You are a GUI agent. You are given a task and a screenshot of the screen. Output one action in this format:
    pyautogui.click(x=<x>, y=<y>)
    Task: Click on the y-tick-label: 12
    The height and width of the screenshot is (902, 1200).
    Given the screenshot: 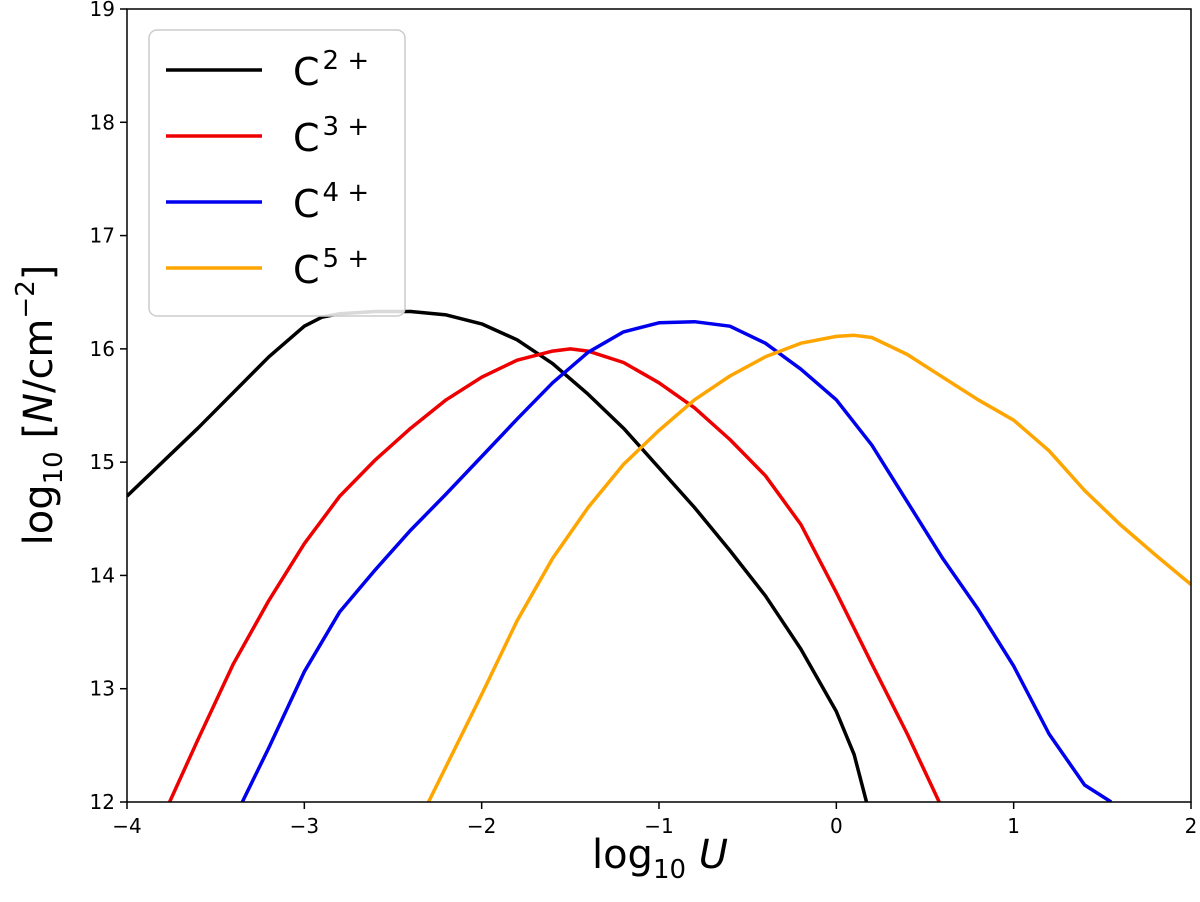 What is the action you would take?
    pyautogui.click(x=102, y=802)
    